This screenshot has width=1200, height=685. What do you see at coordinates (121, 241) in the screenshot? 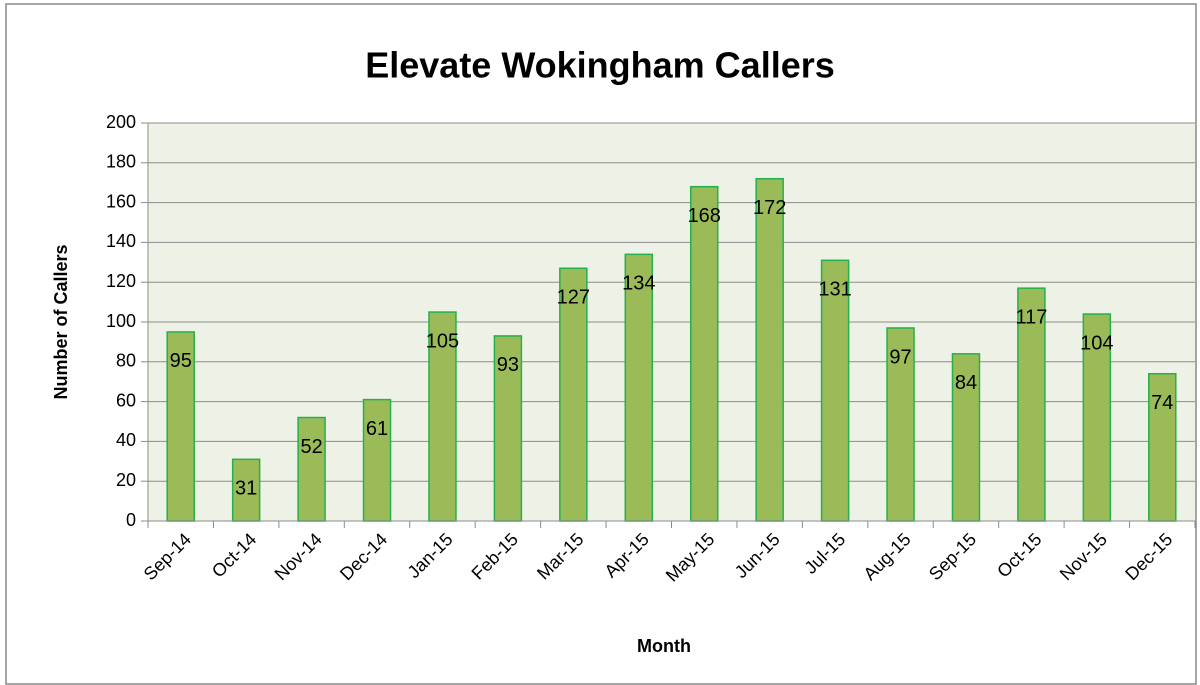
I see `y-tick-label: 140` at bounding box center [121, 241].